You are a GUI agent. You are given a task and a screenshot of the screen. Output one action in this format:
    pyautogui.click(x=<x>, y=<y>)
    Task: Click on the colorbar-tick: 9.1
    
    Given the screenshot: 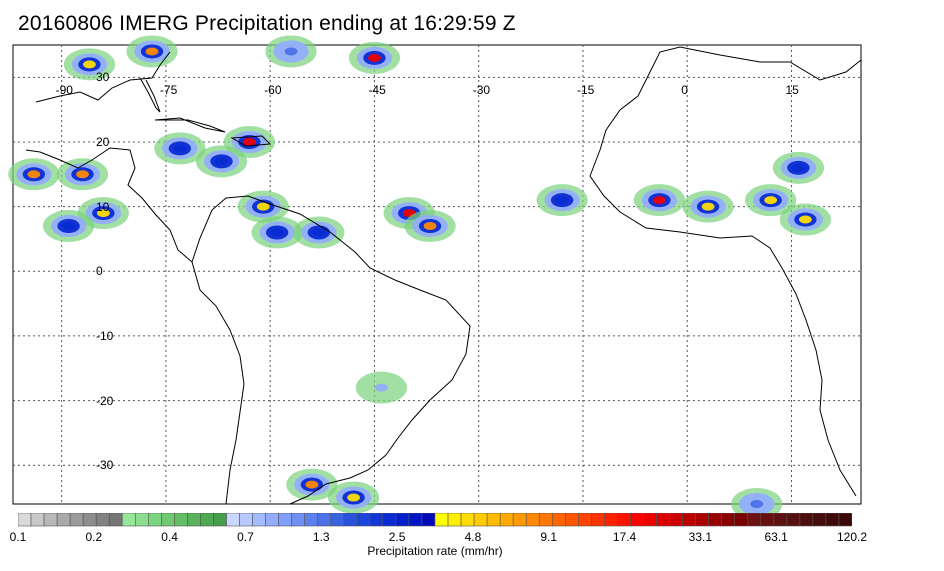 What is the action you would take?
    pyautogui.click(x=549, y=537)
    